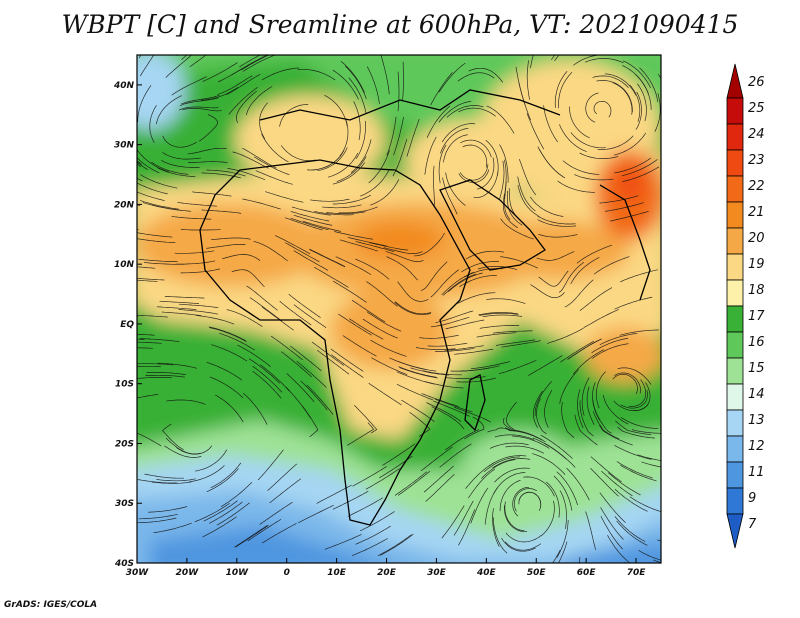  Describe the element at coordinates (756, 446) in the screenshot. I see `colorbar-label: 12` at that location.